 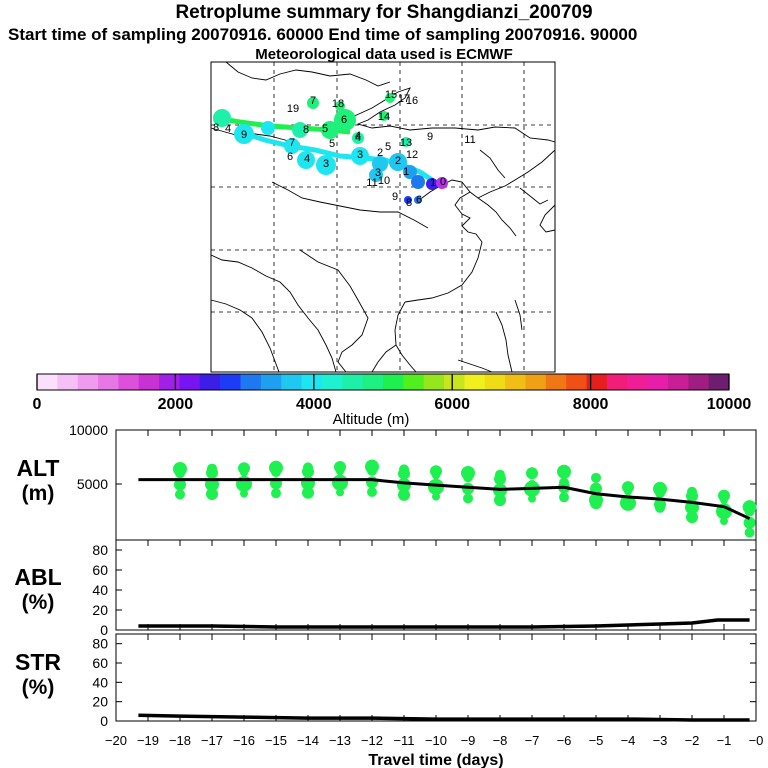 I want to click on abl-y-tick-label: 0, so click(x=104, y=630).